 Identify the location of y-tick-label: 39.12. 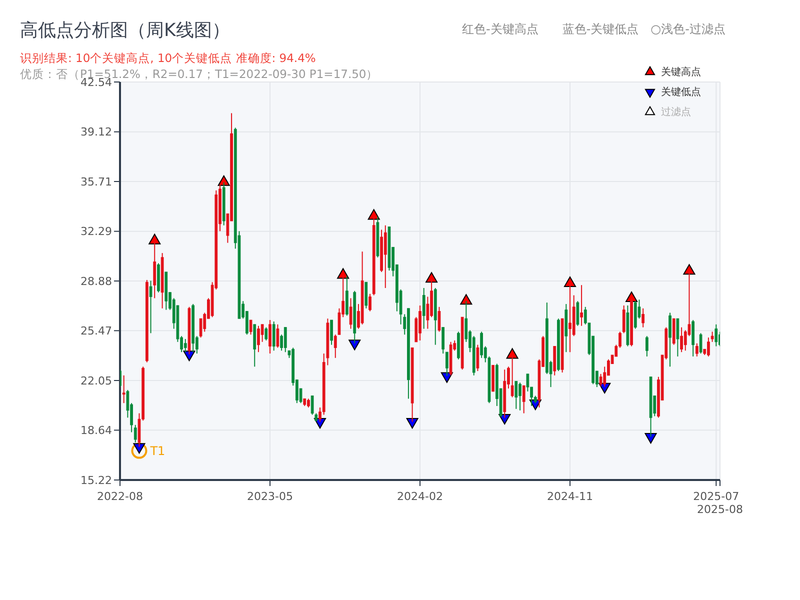
(96, 132).